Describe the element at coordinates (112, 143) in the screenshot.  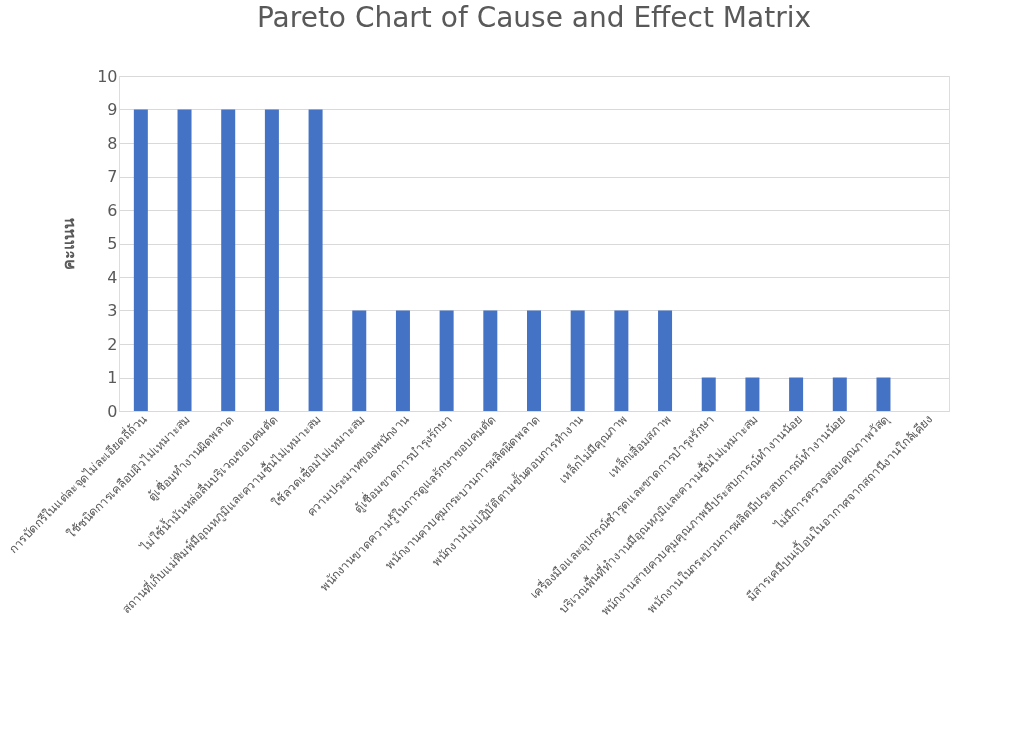
I see `y-tick-label: 8` at that location.